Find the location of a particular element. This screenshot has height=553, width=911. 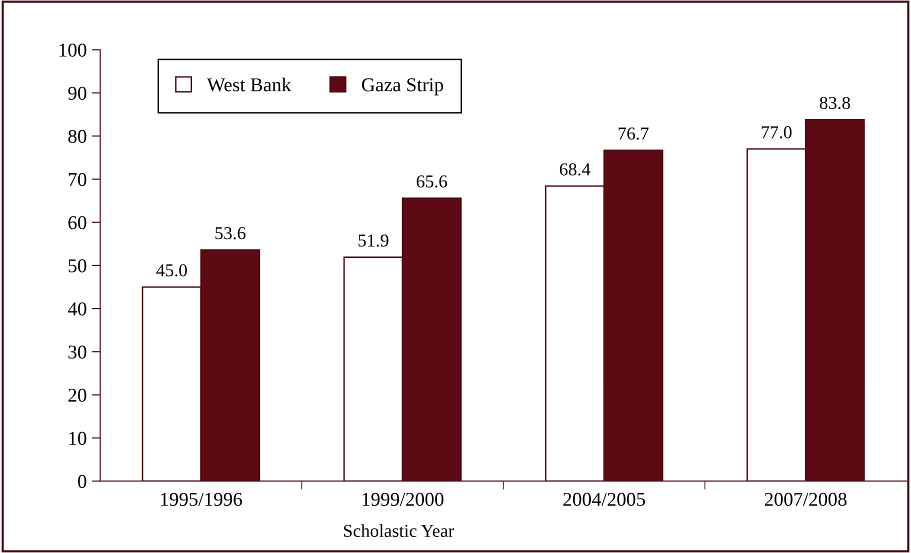

y-tick-label: 20 is located at coordinates (77, 395).